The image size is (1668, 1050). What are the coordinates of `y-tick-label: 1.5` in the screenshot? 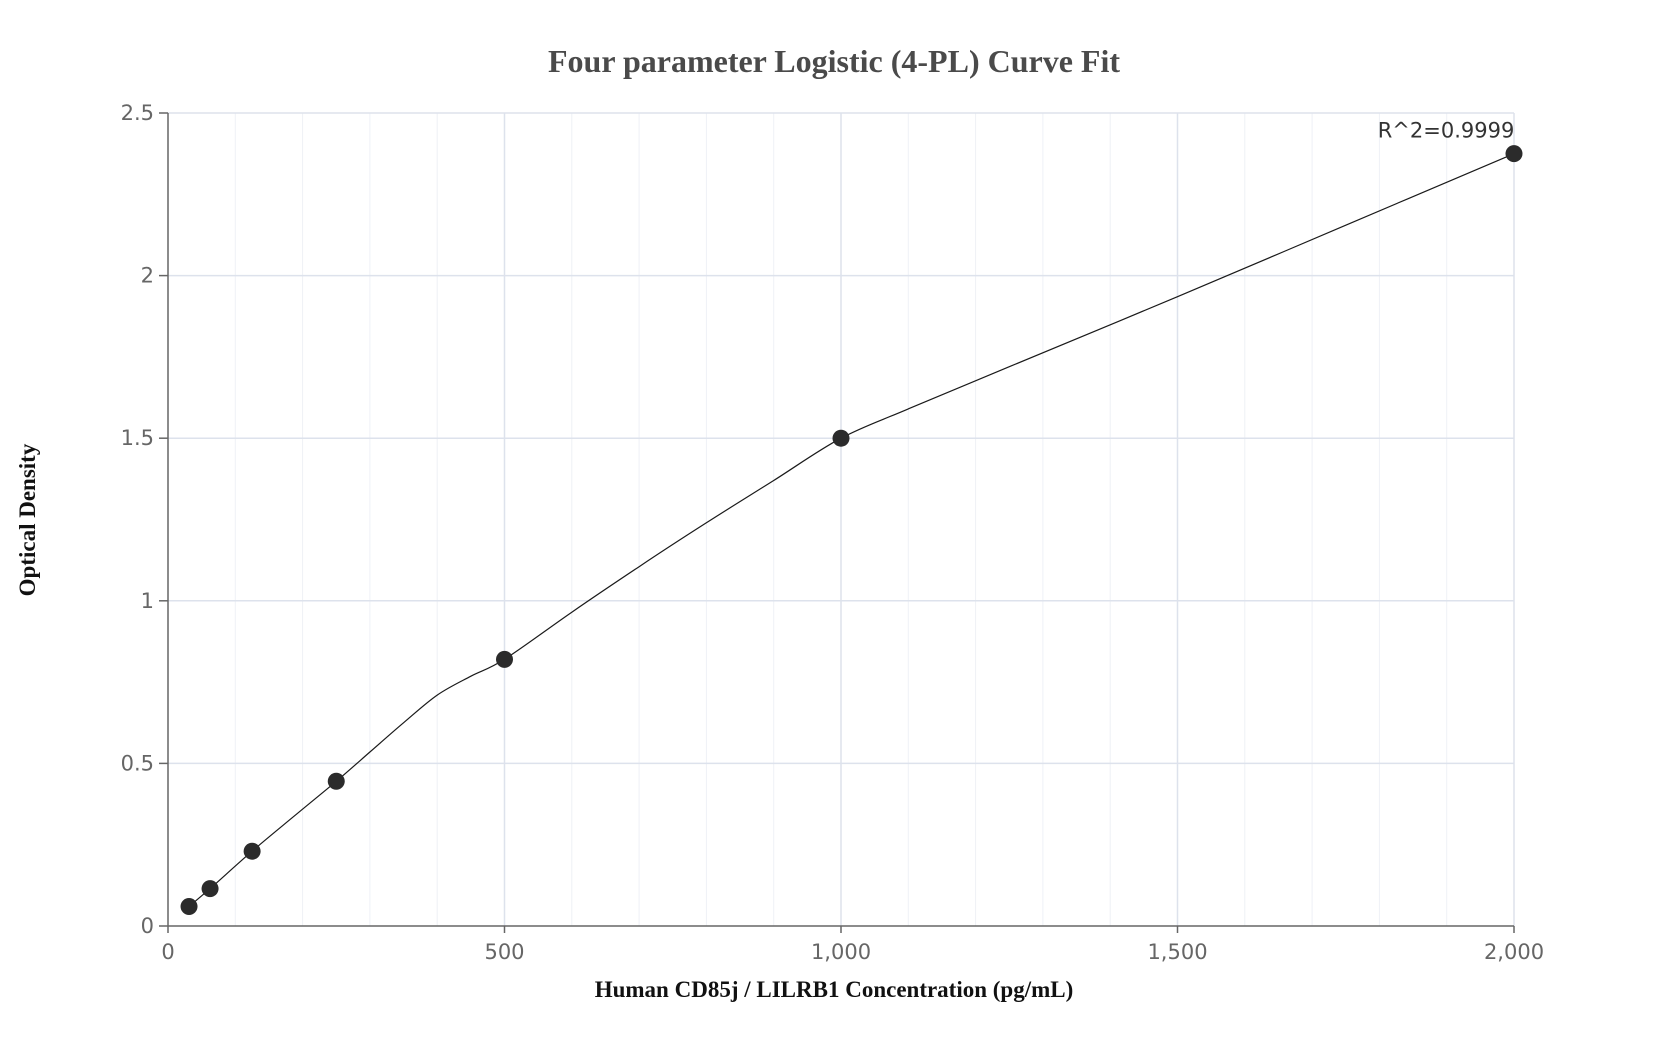 It's located at (137, 438).